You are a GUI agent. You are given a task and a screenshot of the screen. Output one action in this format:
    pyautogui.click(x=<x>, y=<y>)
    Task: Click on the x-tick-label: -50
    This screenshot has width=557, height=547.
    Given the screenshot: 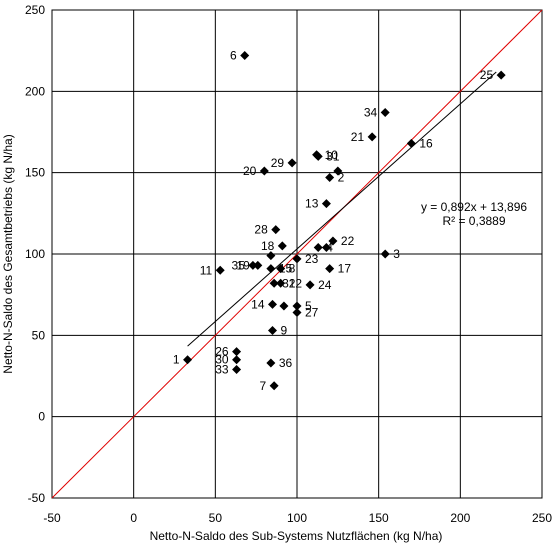 What is the action you would take?
    pyautogui.click(x=52, y=518)
    